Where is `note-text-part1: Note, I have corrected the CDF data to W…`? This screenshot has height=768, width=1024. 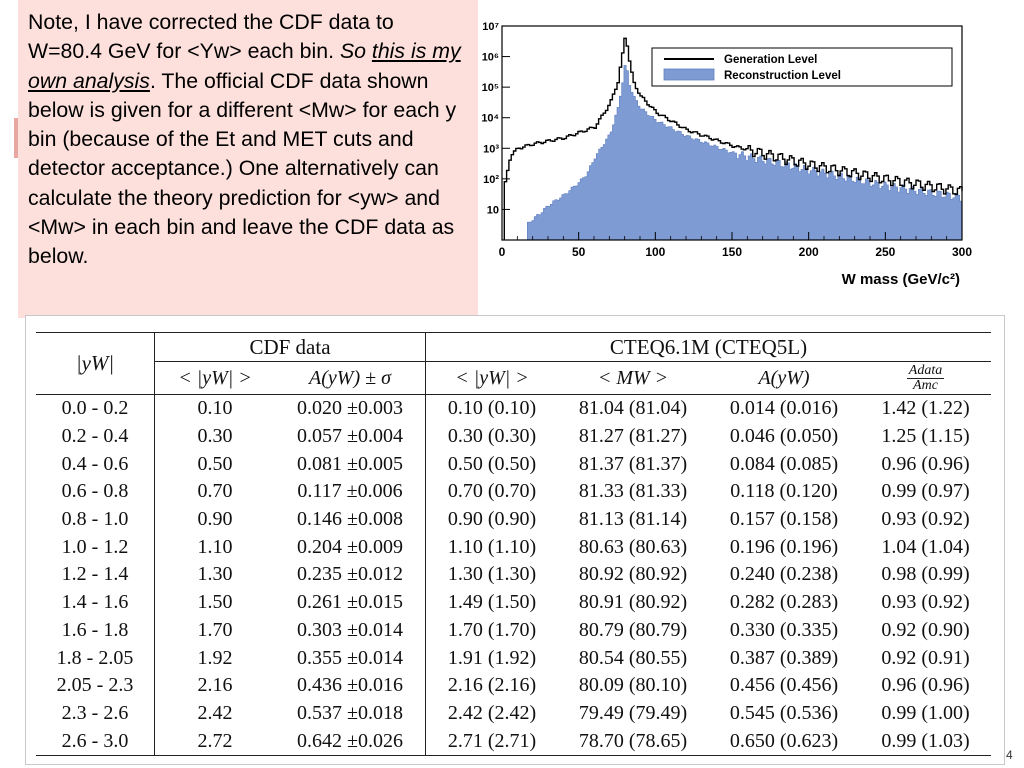 note-text-part1: Note, I have corrected the CDF data to W… is located at coordinates (211, 37).